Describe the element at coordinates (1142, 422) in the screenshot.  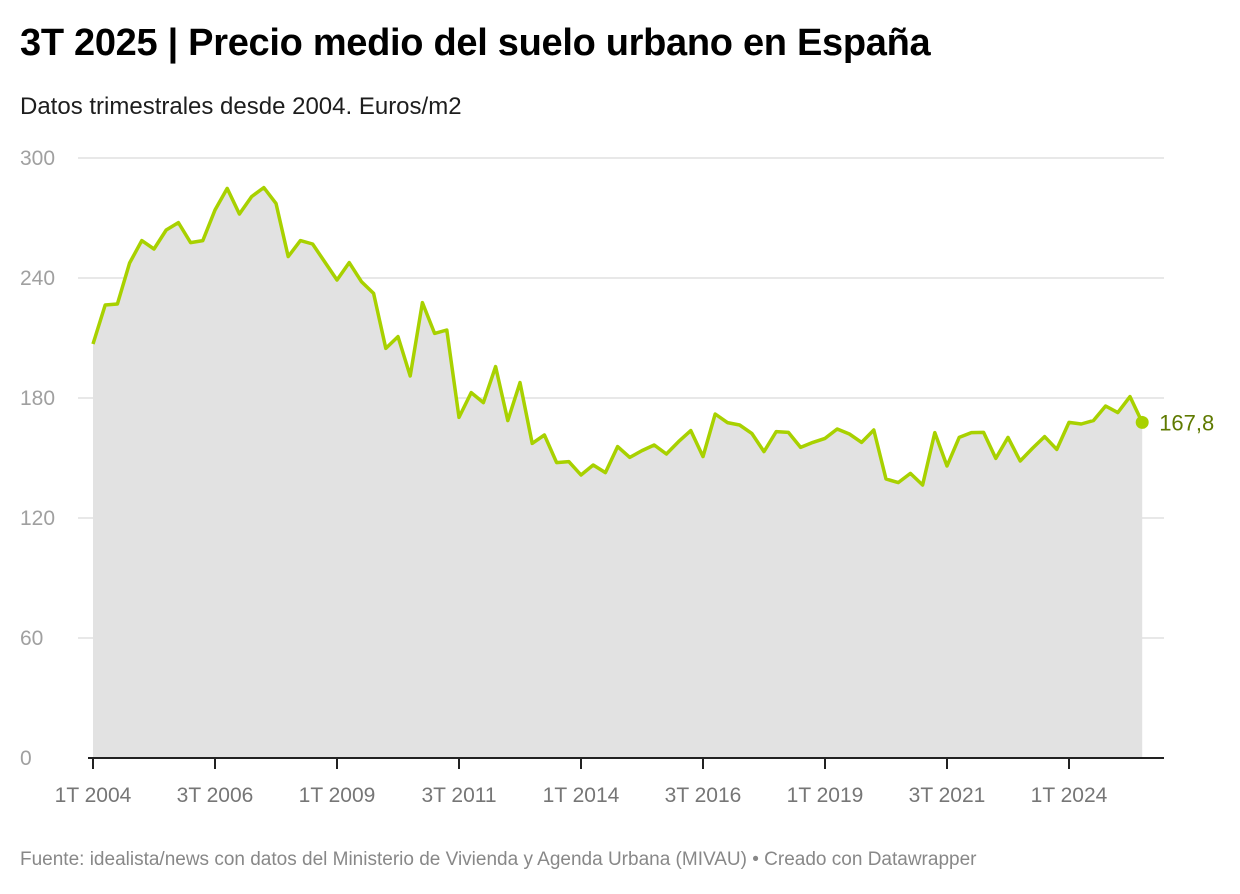
I see `end-point-marker` at that location.